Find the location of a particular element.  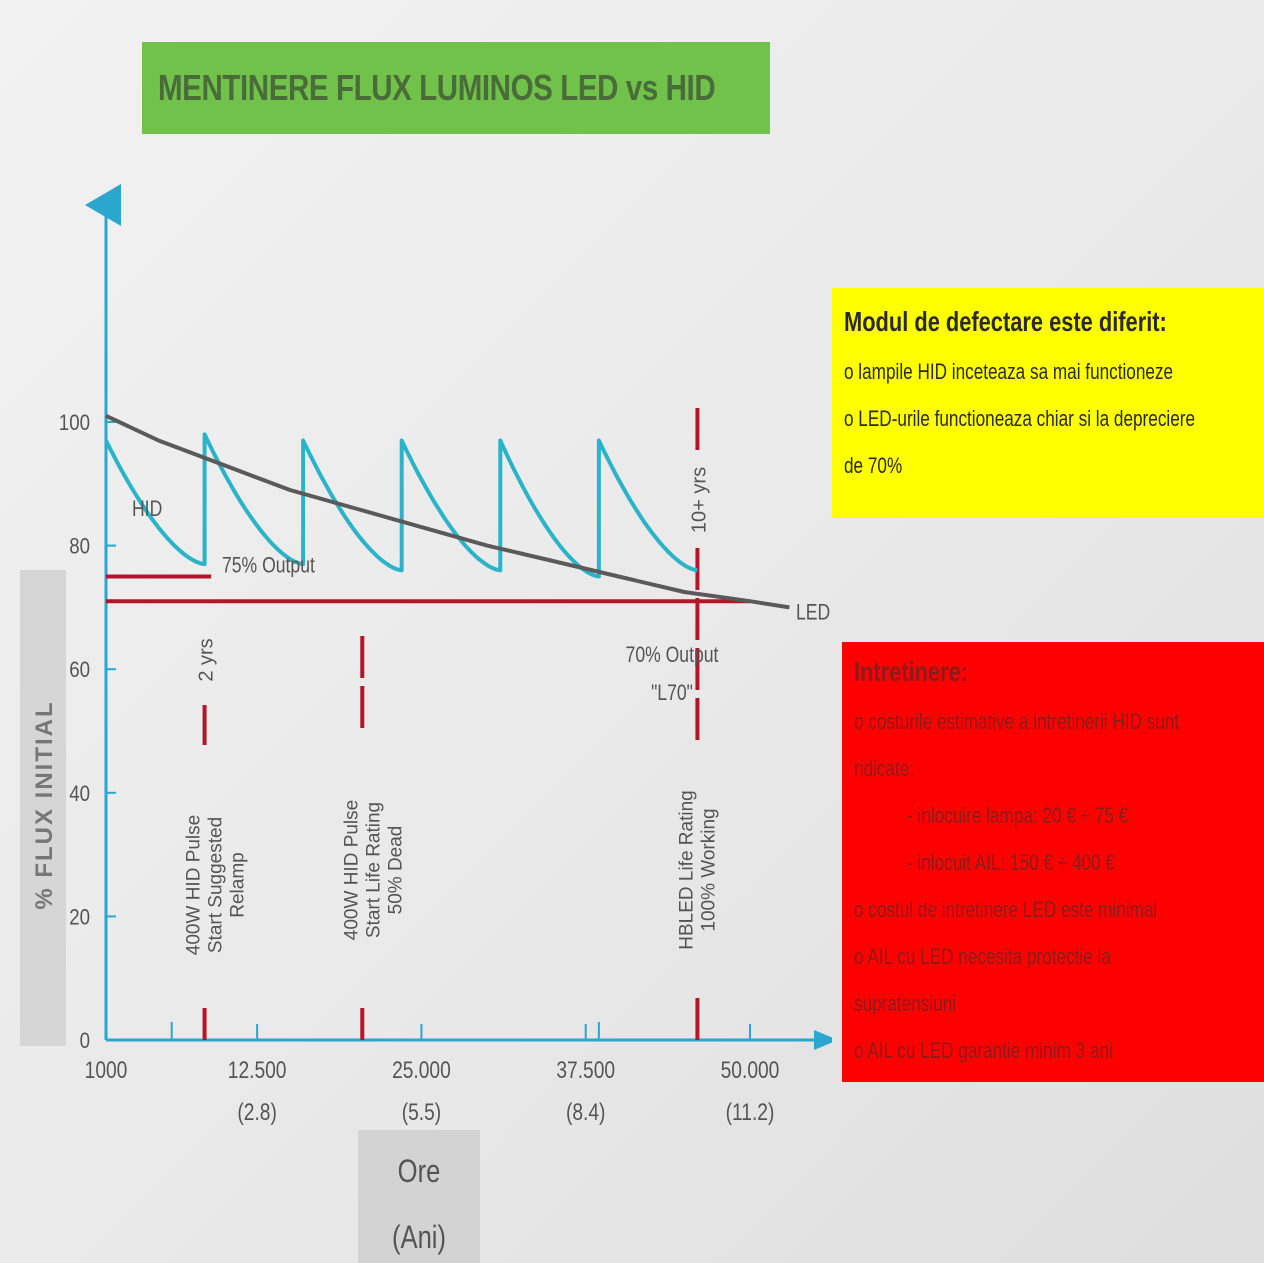

maintenance-line: supratensiuni is located at coordinates (905, 1003).